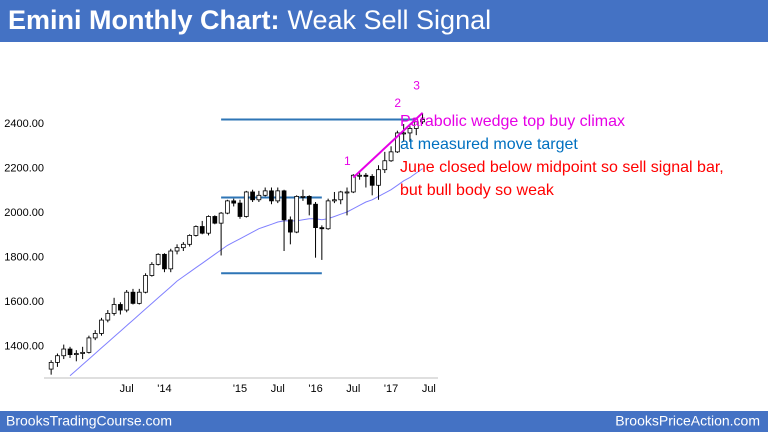 The height and width of the screenshot is (432, 768). Describe the element at coordinates (397, 103) in the screenshot. I see `wave-label: 2` at that location.